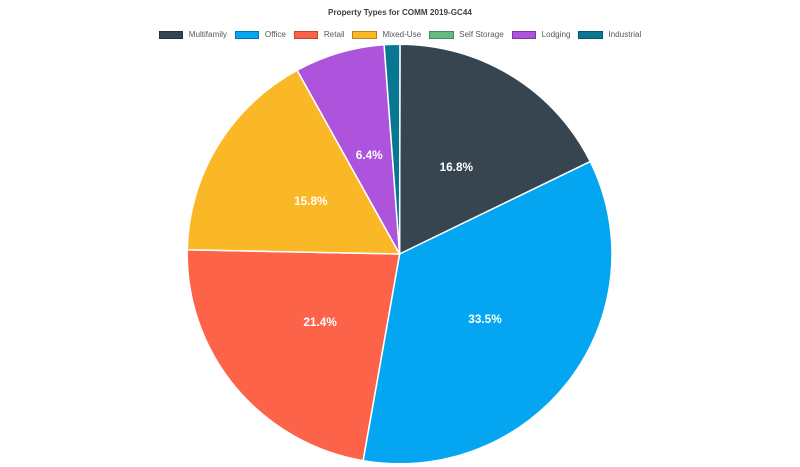 The height and width of the screenshot is (467, 800). What do you see at coordinates (311, 201) in the screenshot?
I see `svg-text: 15.8%` at bounding box center [311, 201].